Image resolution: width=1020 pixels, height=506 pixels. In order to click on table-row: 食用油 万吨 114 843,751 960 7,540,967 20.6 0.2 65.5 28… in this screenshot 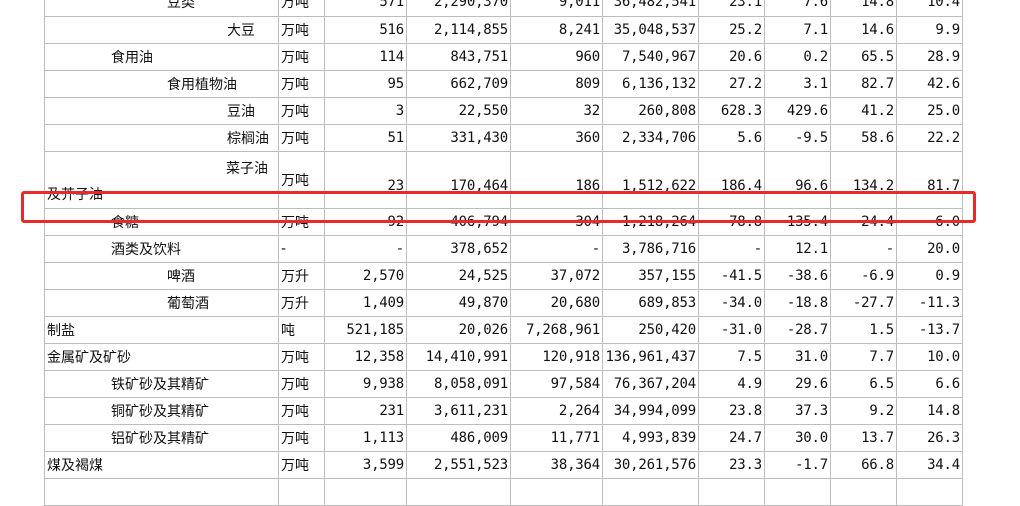, I will do `click(503, 57)`.